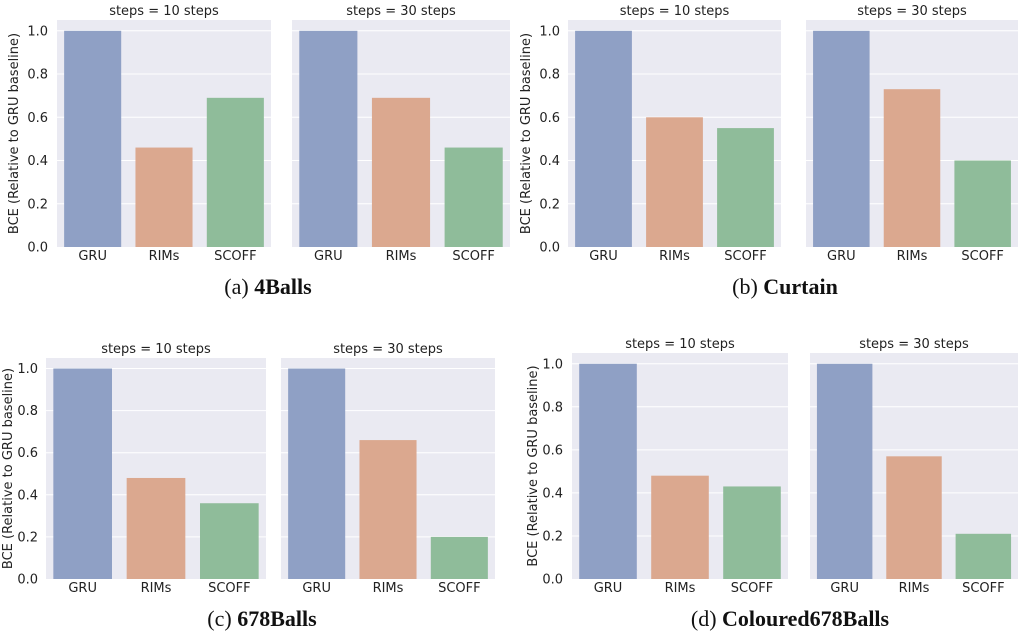 The width and height of the screenshot is (1018, 631). I want to click on caption-title: Curtain, so click(800, 286).